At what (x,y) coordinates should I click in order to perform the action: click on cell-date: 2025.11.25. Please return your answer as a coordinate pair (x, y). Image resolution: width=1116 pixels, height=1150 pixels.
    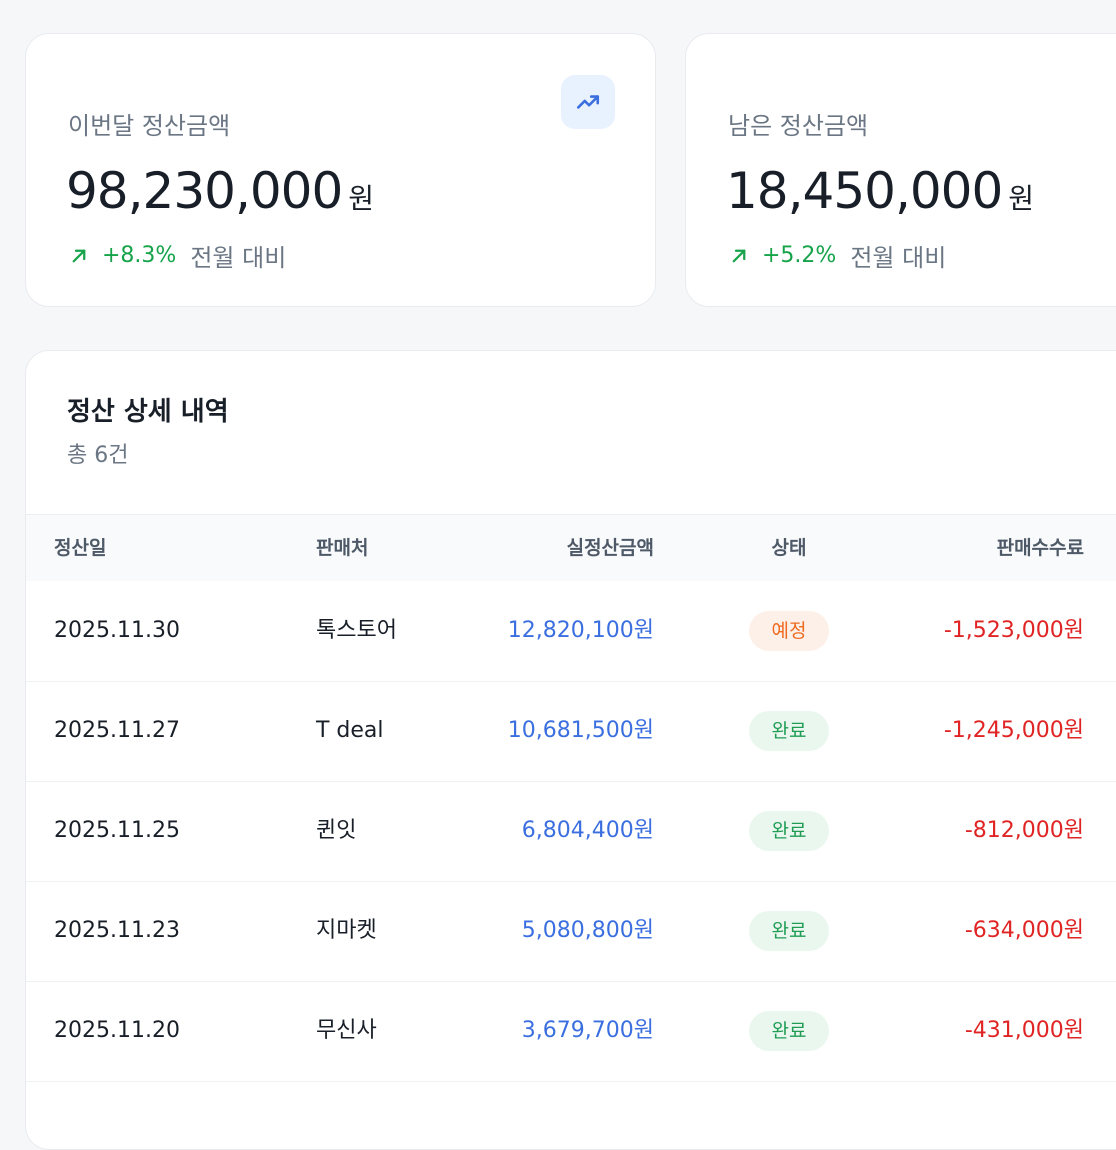
    Looking at the image, I should click on (117, 830).